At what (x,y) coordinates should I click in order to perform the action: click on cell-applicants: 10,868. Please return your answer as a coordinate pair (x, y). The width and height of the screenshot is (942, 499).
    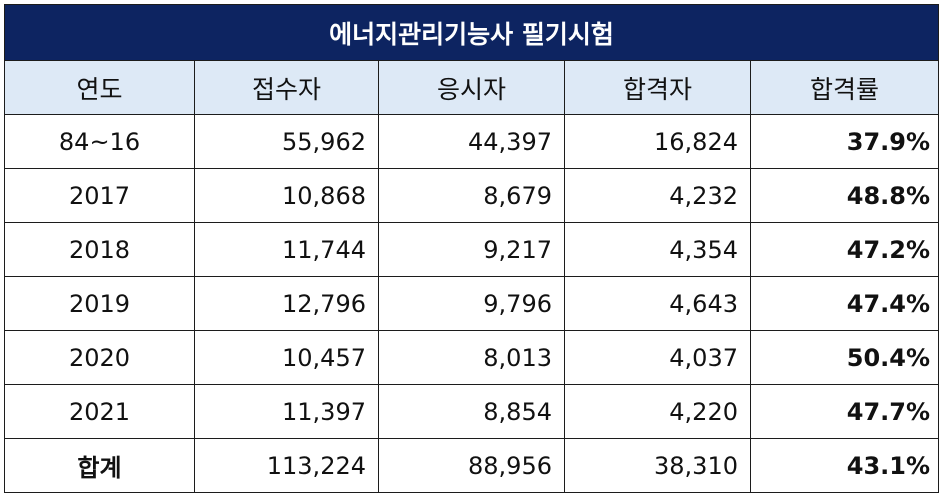
    Looking at the image, I should click on (286, 195).